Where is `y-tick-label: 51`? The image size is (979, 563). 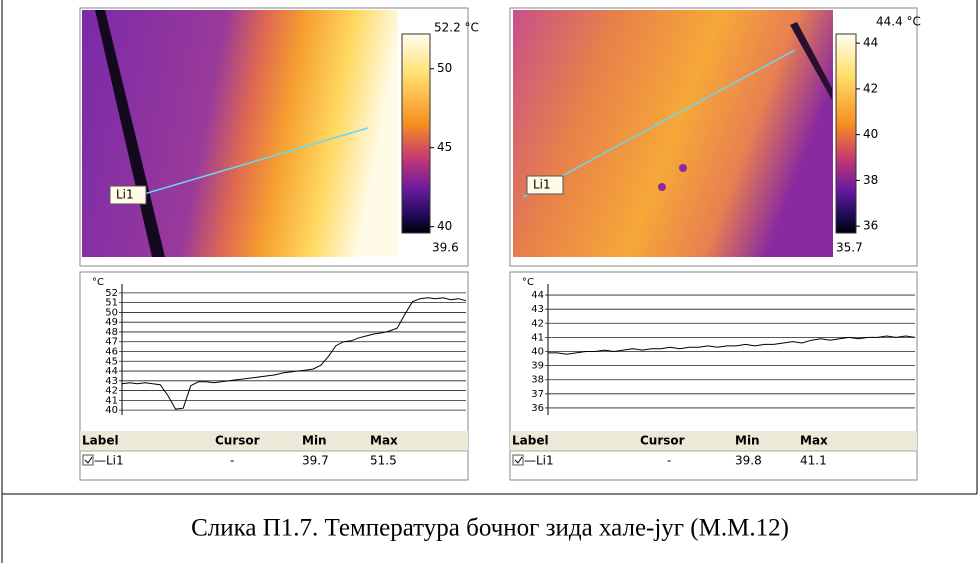 y-tick-label: 51 is located at coordinates (111, 303).